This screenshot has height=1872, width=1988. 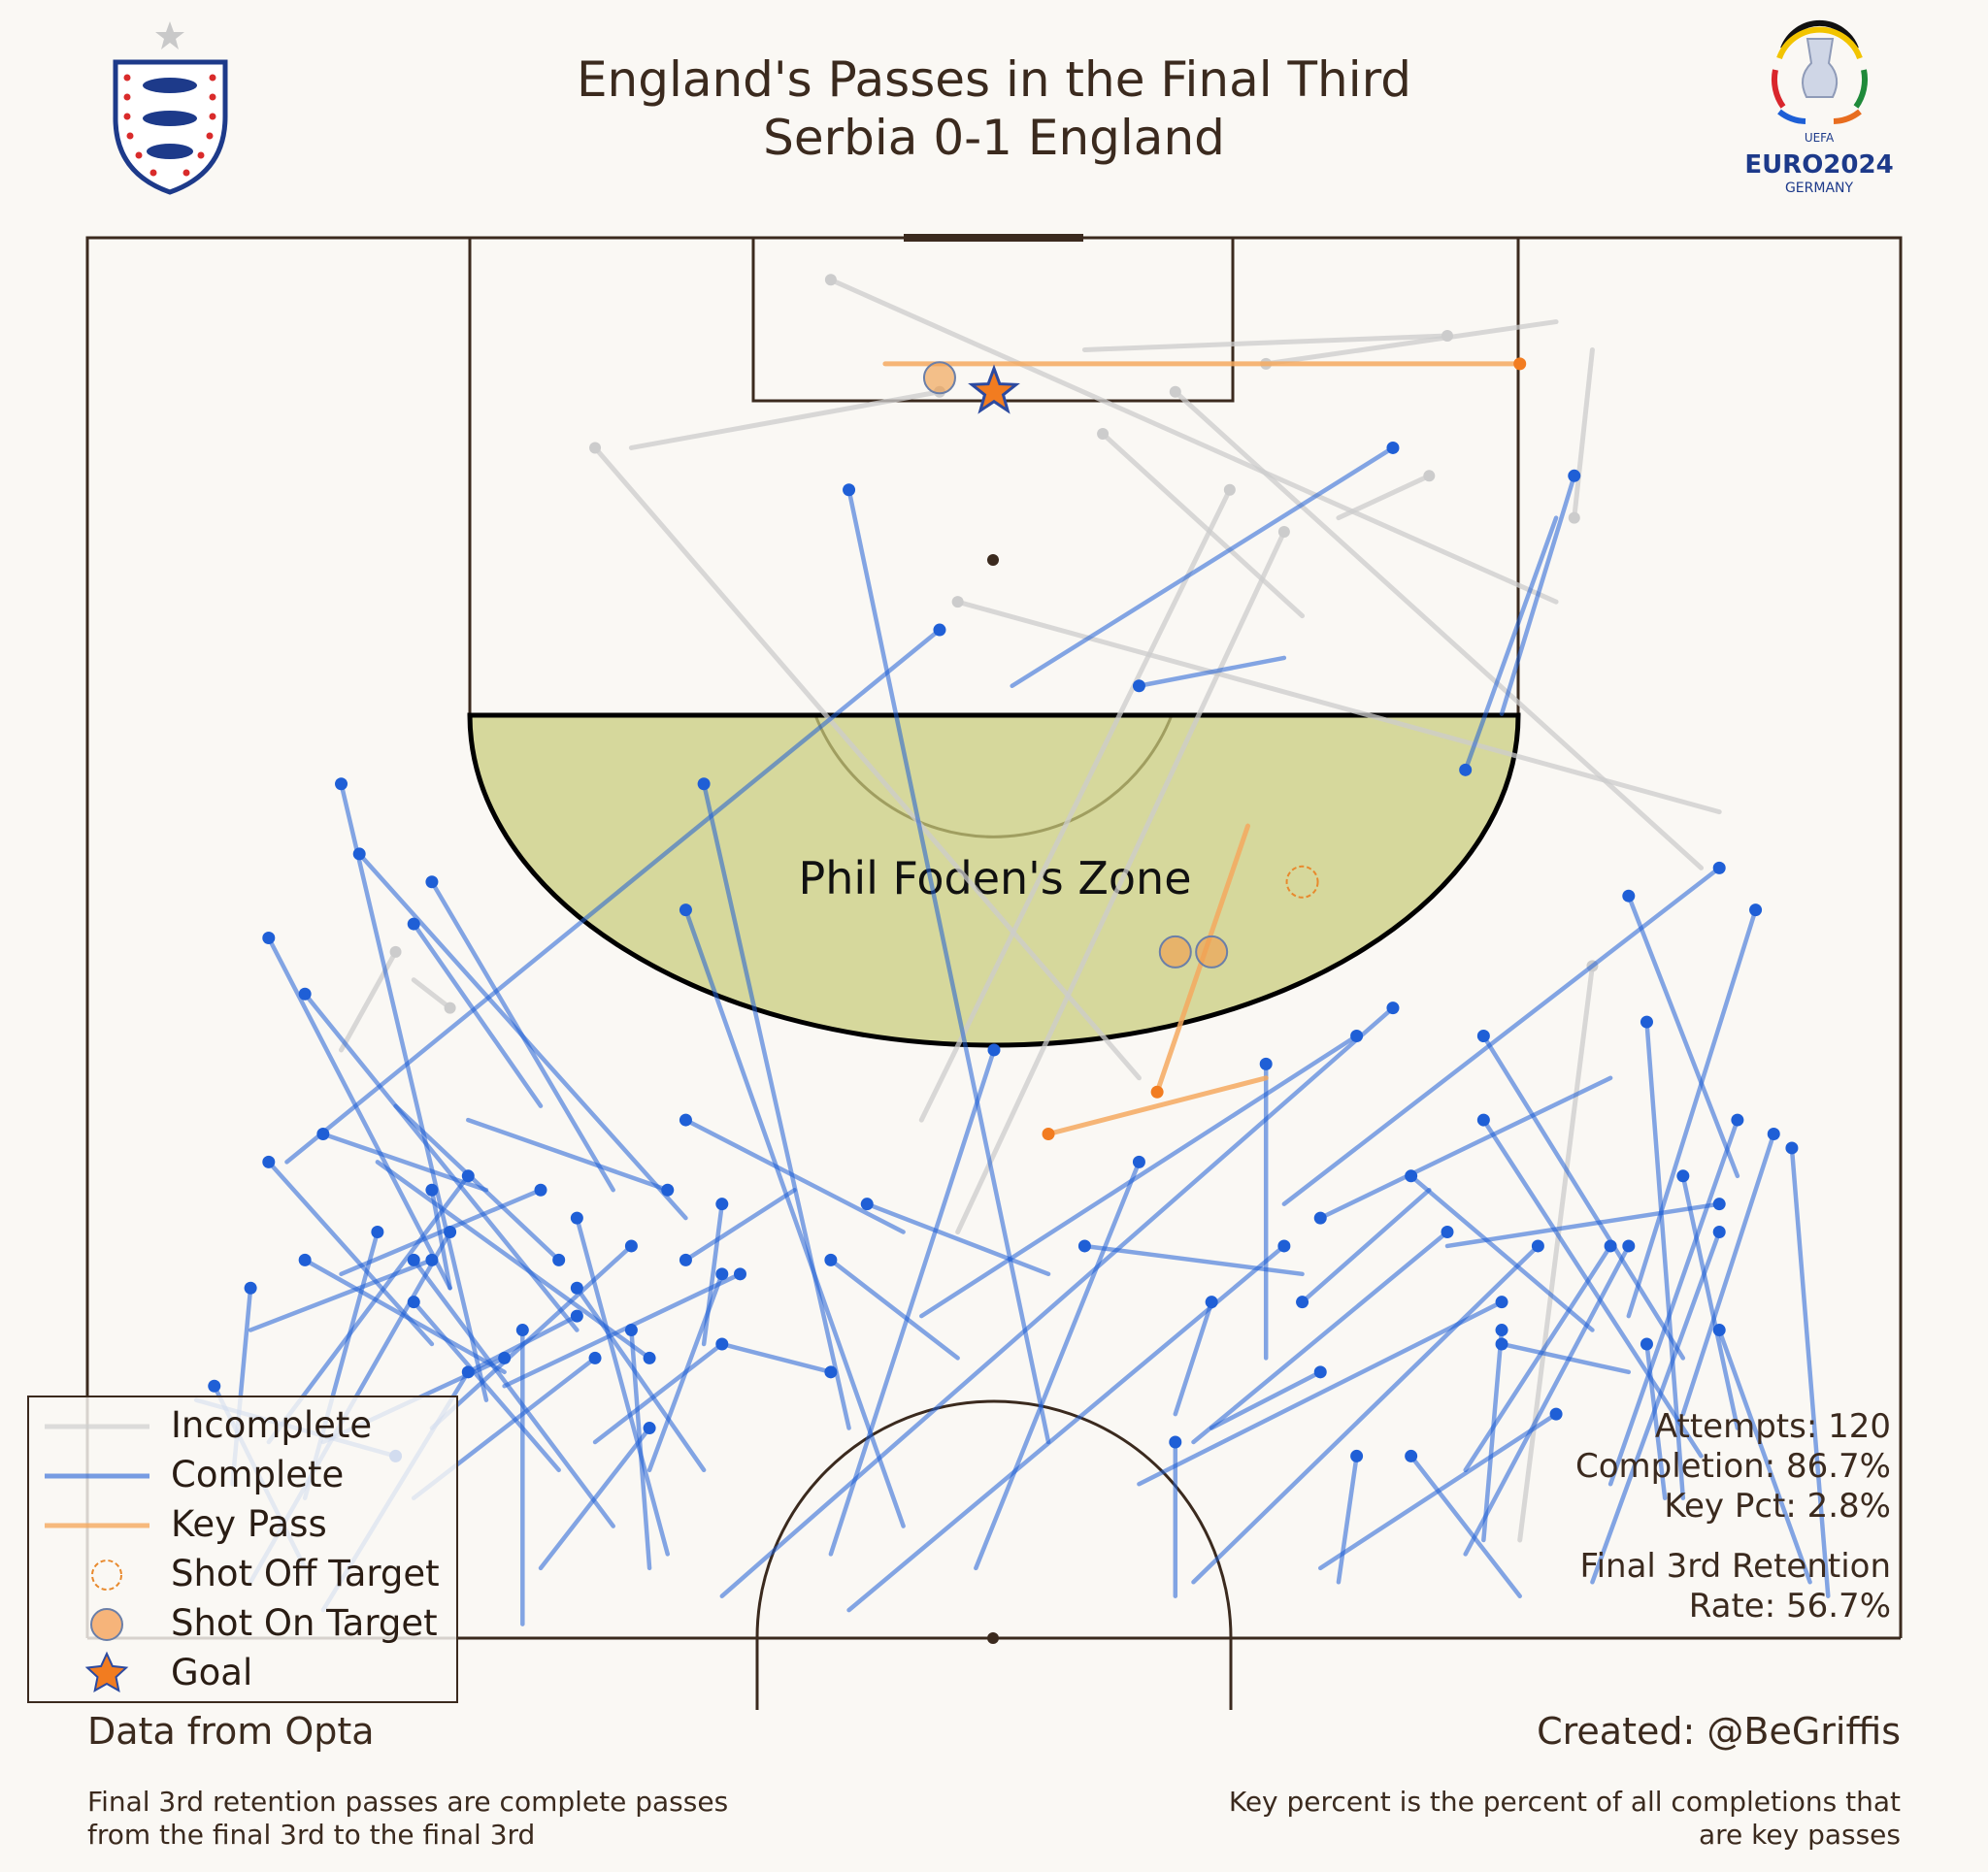 I want to click on key-pass-line, so click(x=1157, y=1106).